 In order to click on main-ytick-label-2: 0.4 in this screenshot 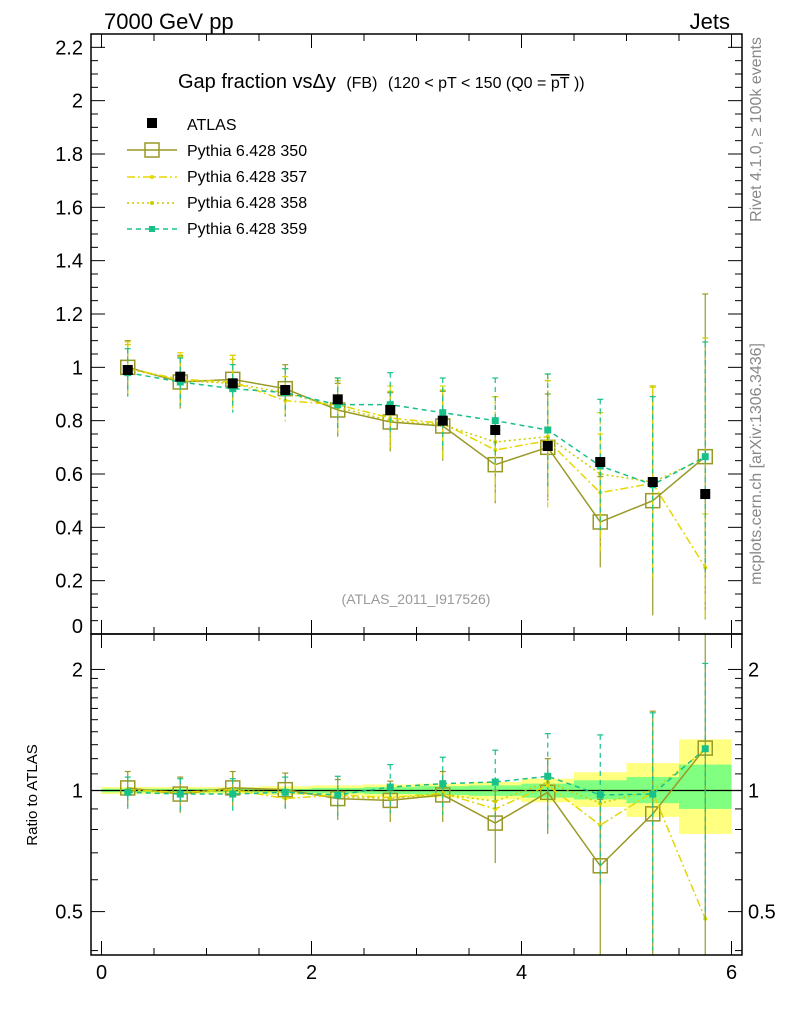, I will do `click(69, 528)`.